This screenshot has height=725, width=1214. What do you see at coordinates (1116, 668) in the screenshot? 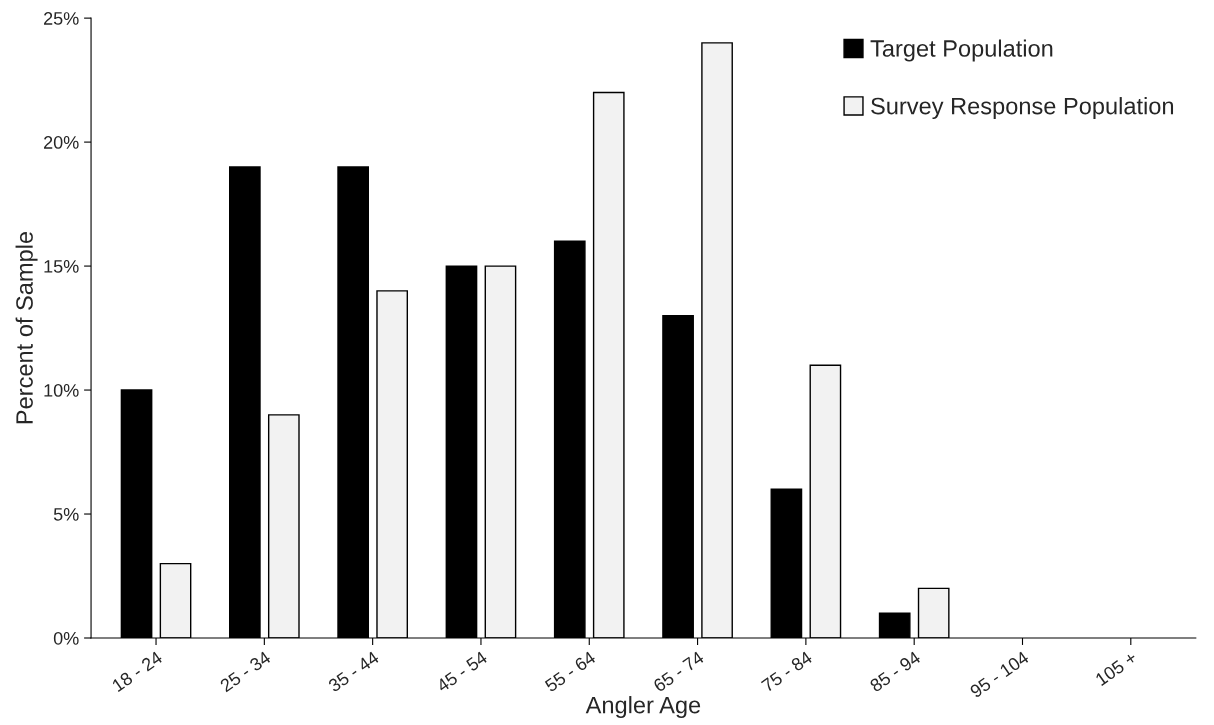
I see `x-tick-label: 105 +` at bounding box center [1116, 668].